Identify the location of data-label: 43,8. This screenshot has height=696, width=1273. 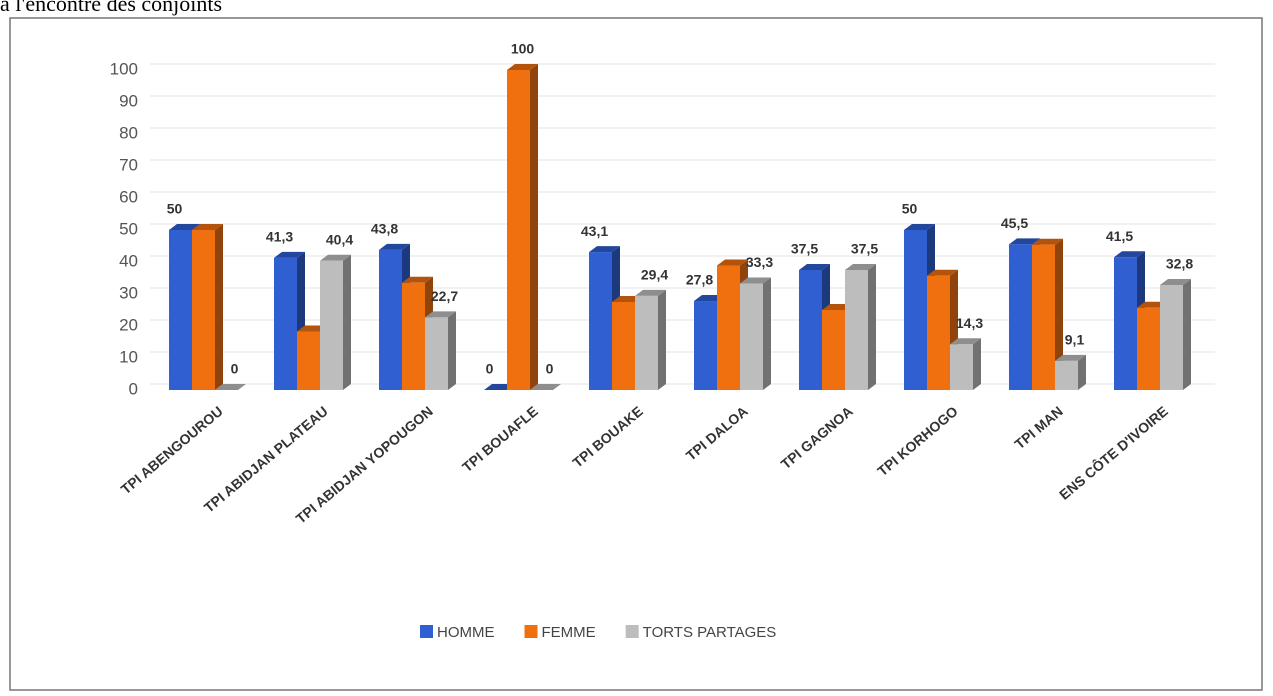
(384, 229).